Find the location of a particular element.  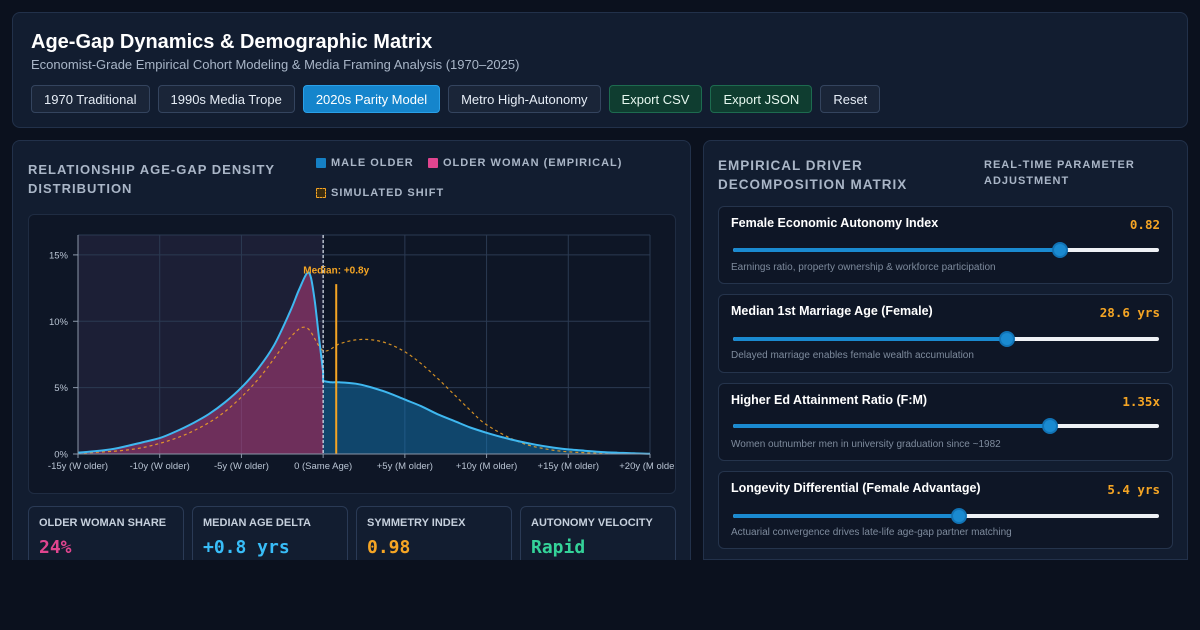

stat-value: +0.8 yrs is located at coordinates (246, 547).